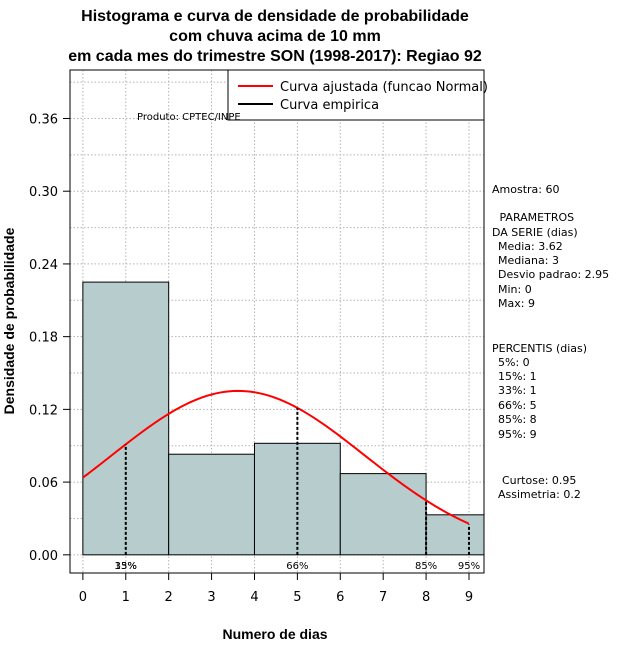 The width and height of the screenshot is (640, 660). I want to click on stat-params-subheader: DA SERIE (dias), so click(535, 232).